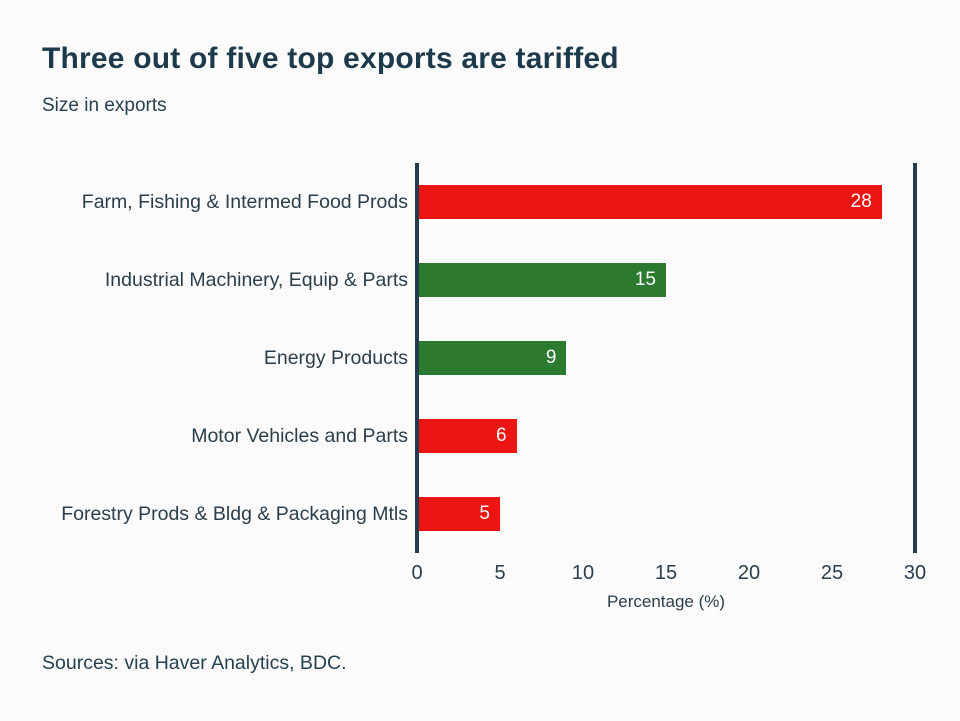 The height and width of the screenshot is (721, 960). What do you see at coordinates (244, 201) in the screenshot?
I see `category-label: Farm, Fishing & Intermed Food Prods` at bounding box center [244, 201].